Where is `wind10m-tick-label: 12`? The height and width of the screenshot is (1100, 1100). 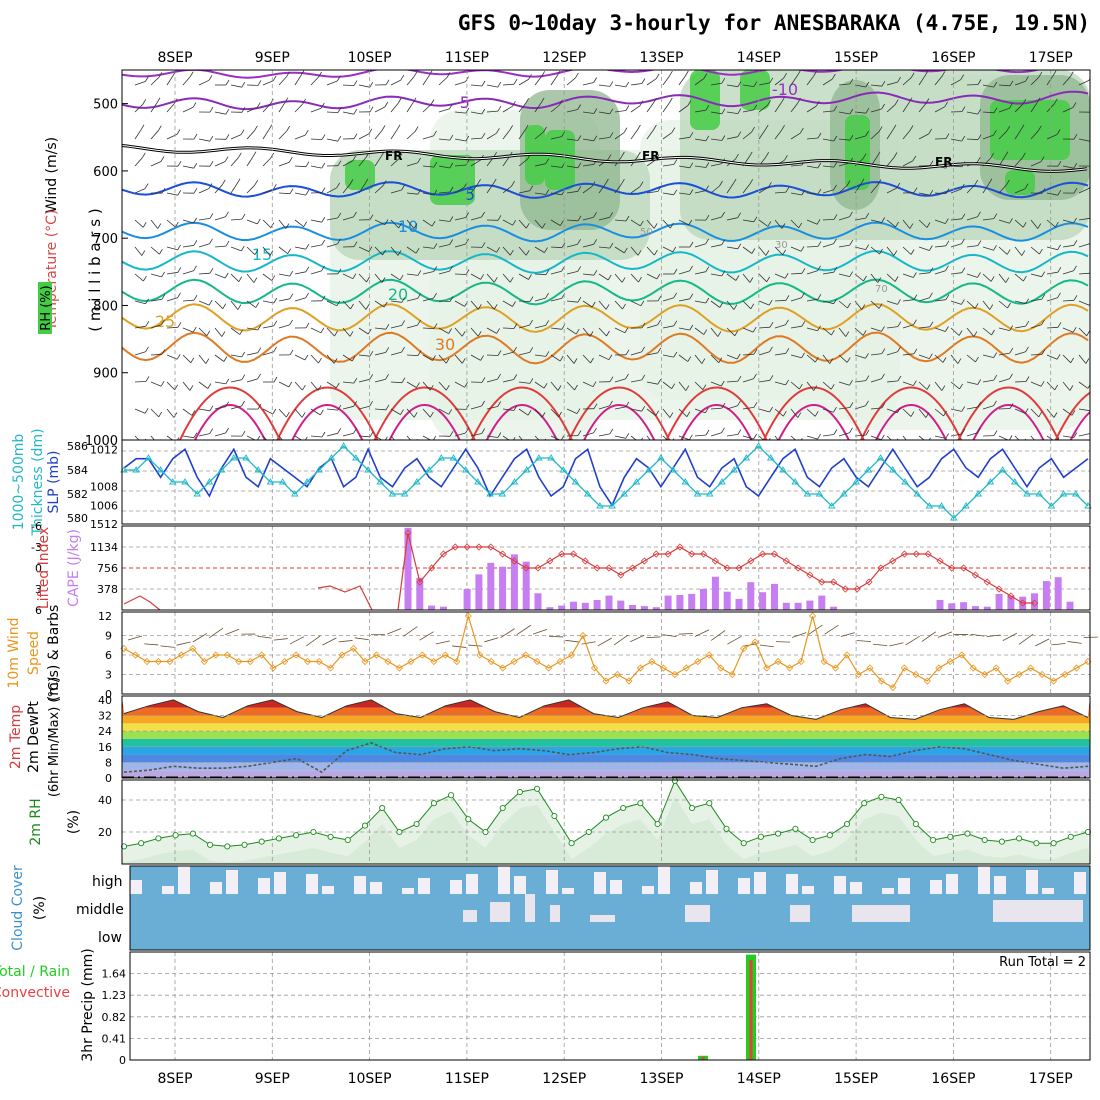 wind10m-tick-label: 12 is located at coordinates (105, 616).